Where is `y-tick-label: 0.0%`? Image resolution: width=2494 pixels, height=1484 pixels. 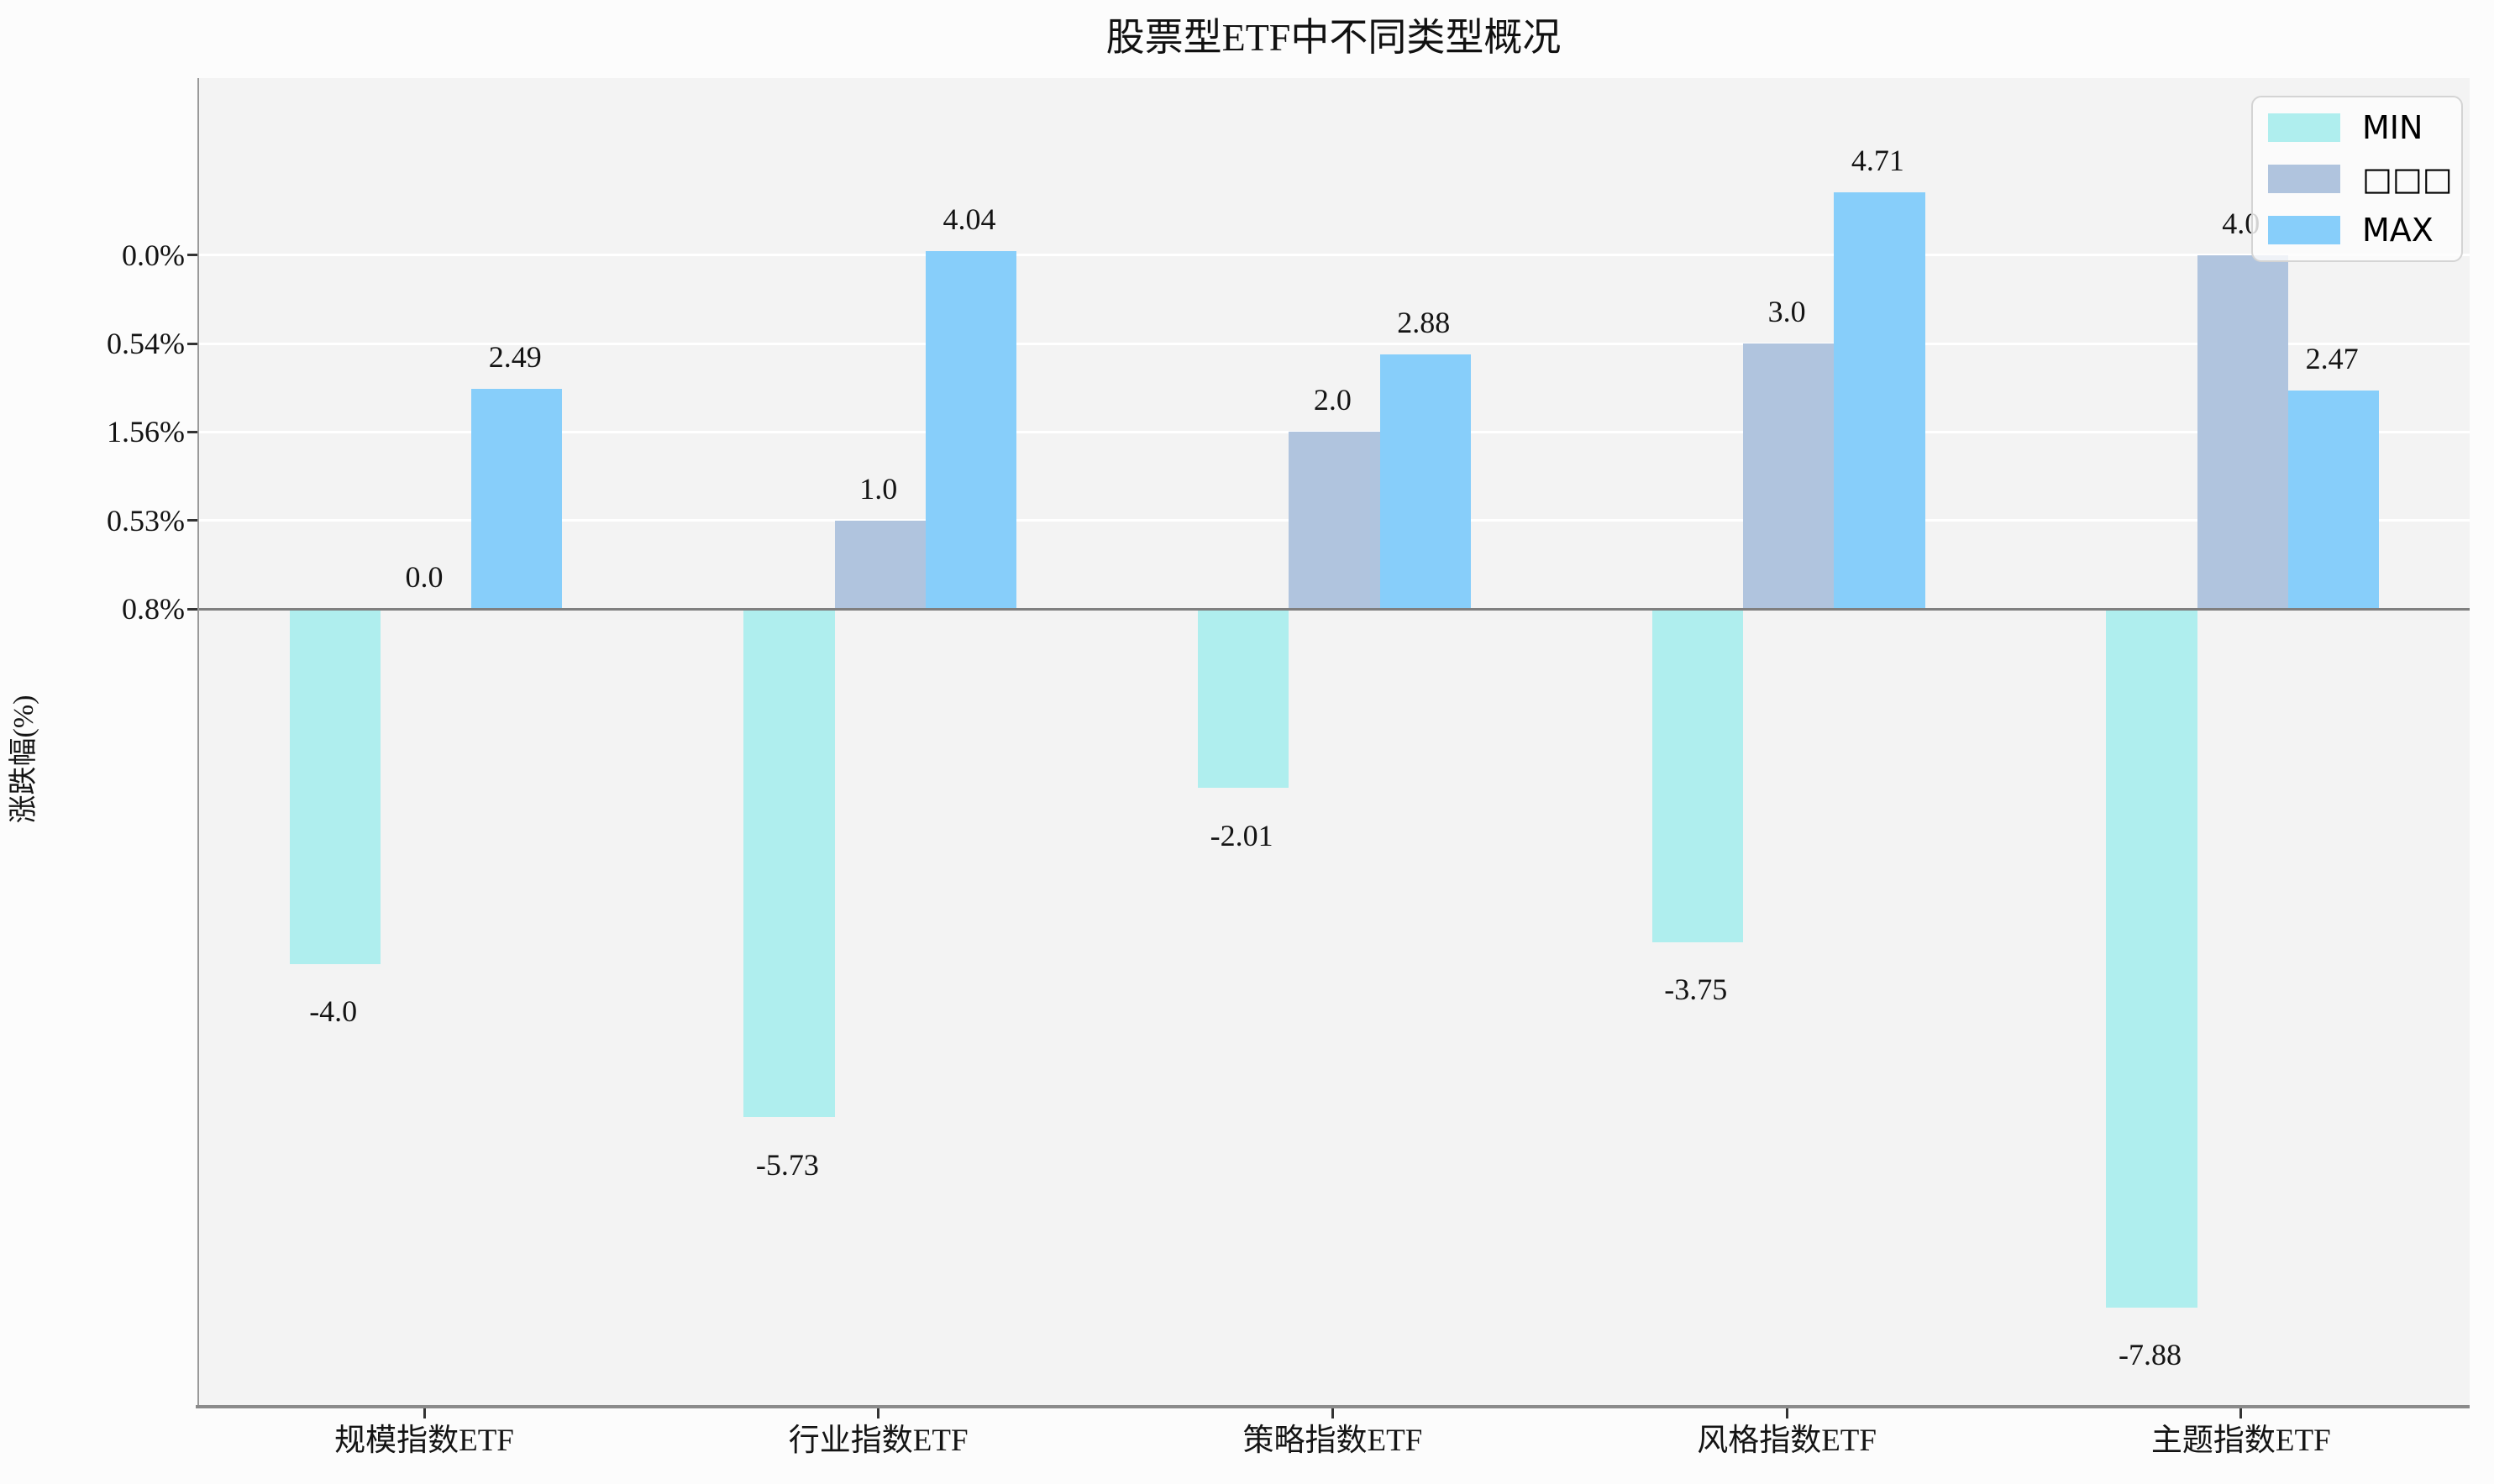
y-tick-label: 0.0% is located at coordinates (154, 255).